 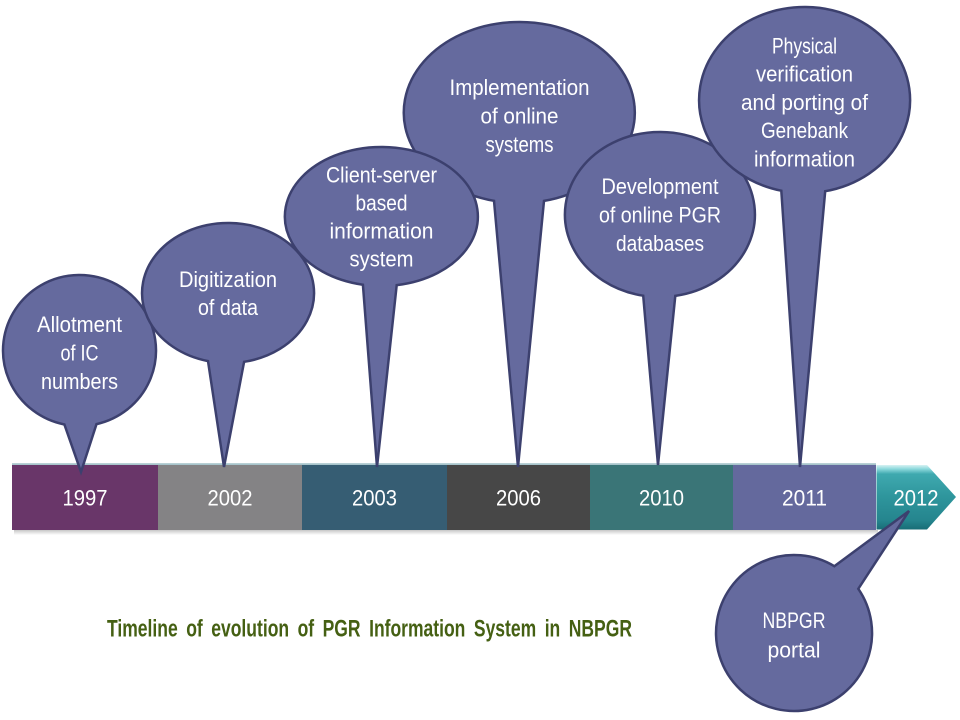 I want to click on svg-text: 2003, so click(x=374, y=498).